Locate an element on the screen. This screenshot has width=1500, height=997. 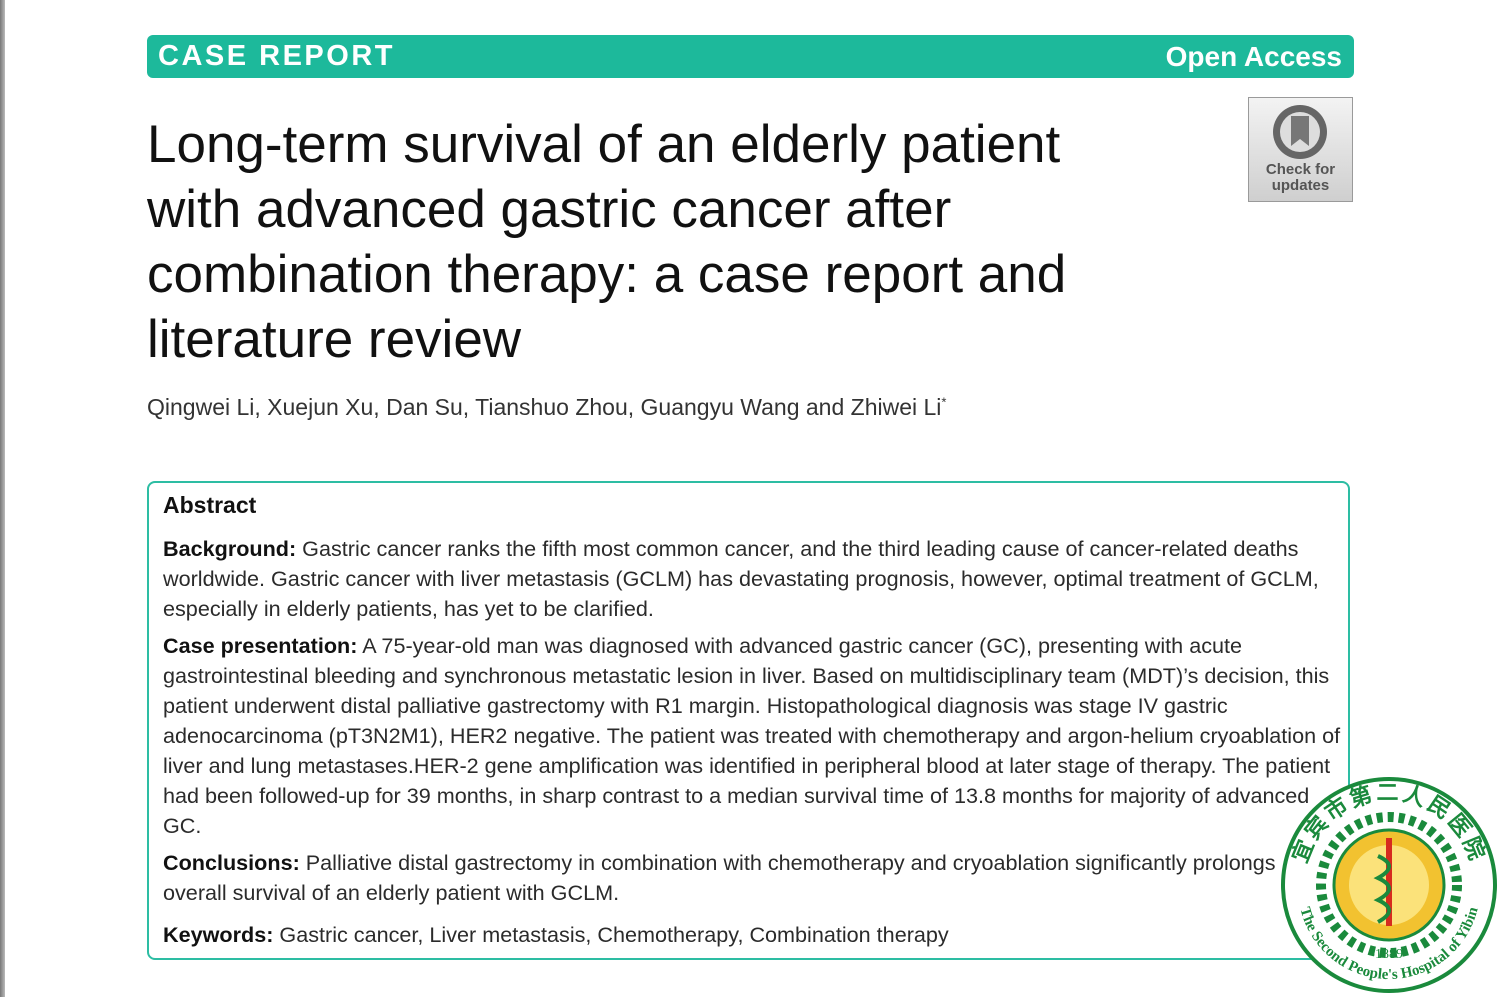
badge-icon is located at coordinates (1300, 132).